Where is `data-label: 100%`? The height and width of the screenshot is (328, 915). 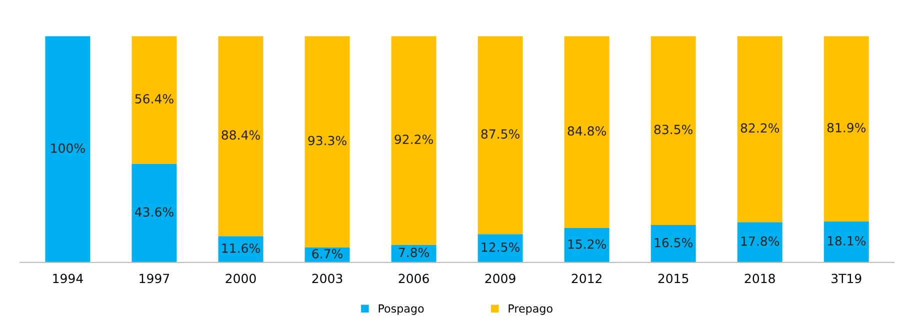 data-label: 100% is located at coordinates (68, 148).